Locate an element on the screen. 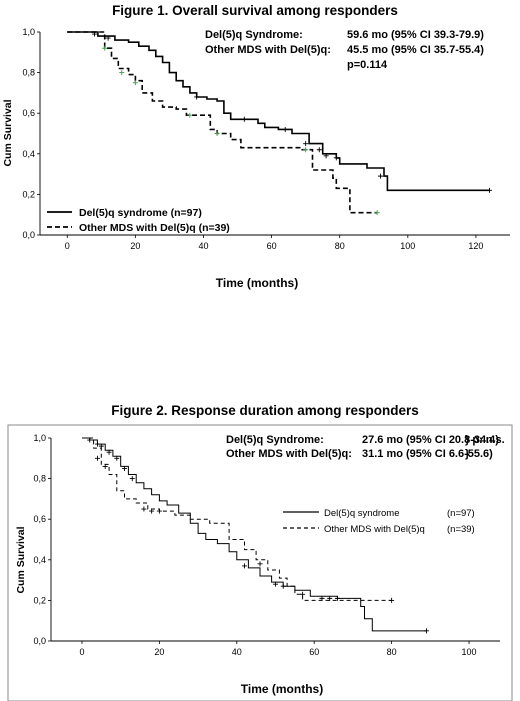 Image resolution: width=520 pixels, height=701 pixels. fig1-annotation-label-2: Other MDS with Del(5)q: is located at coordinates (268, 50).